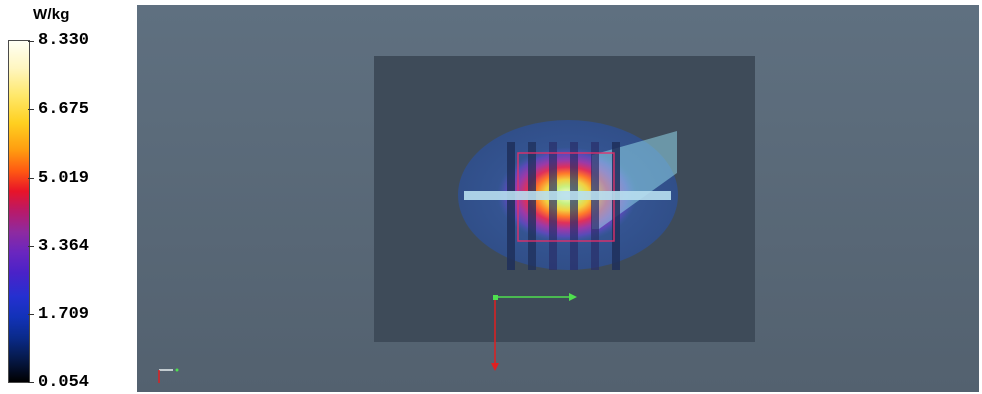 The image size is (982, 394). What do you see at coordinates (64, 382) in the screenshot?
I see `legend-label-min: 0.054` at bounding box center [64, 382].